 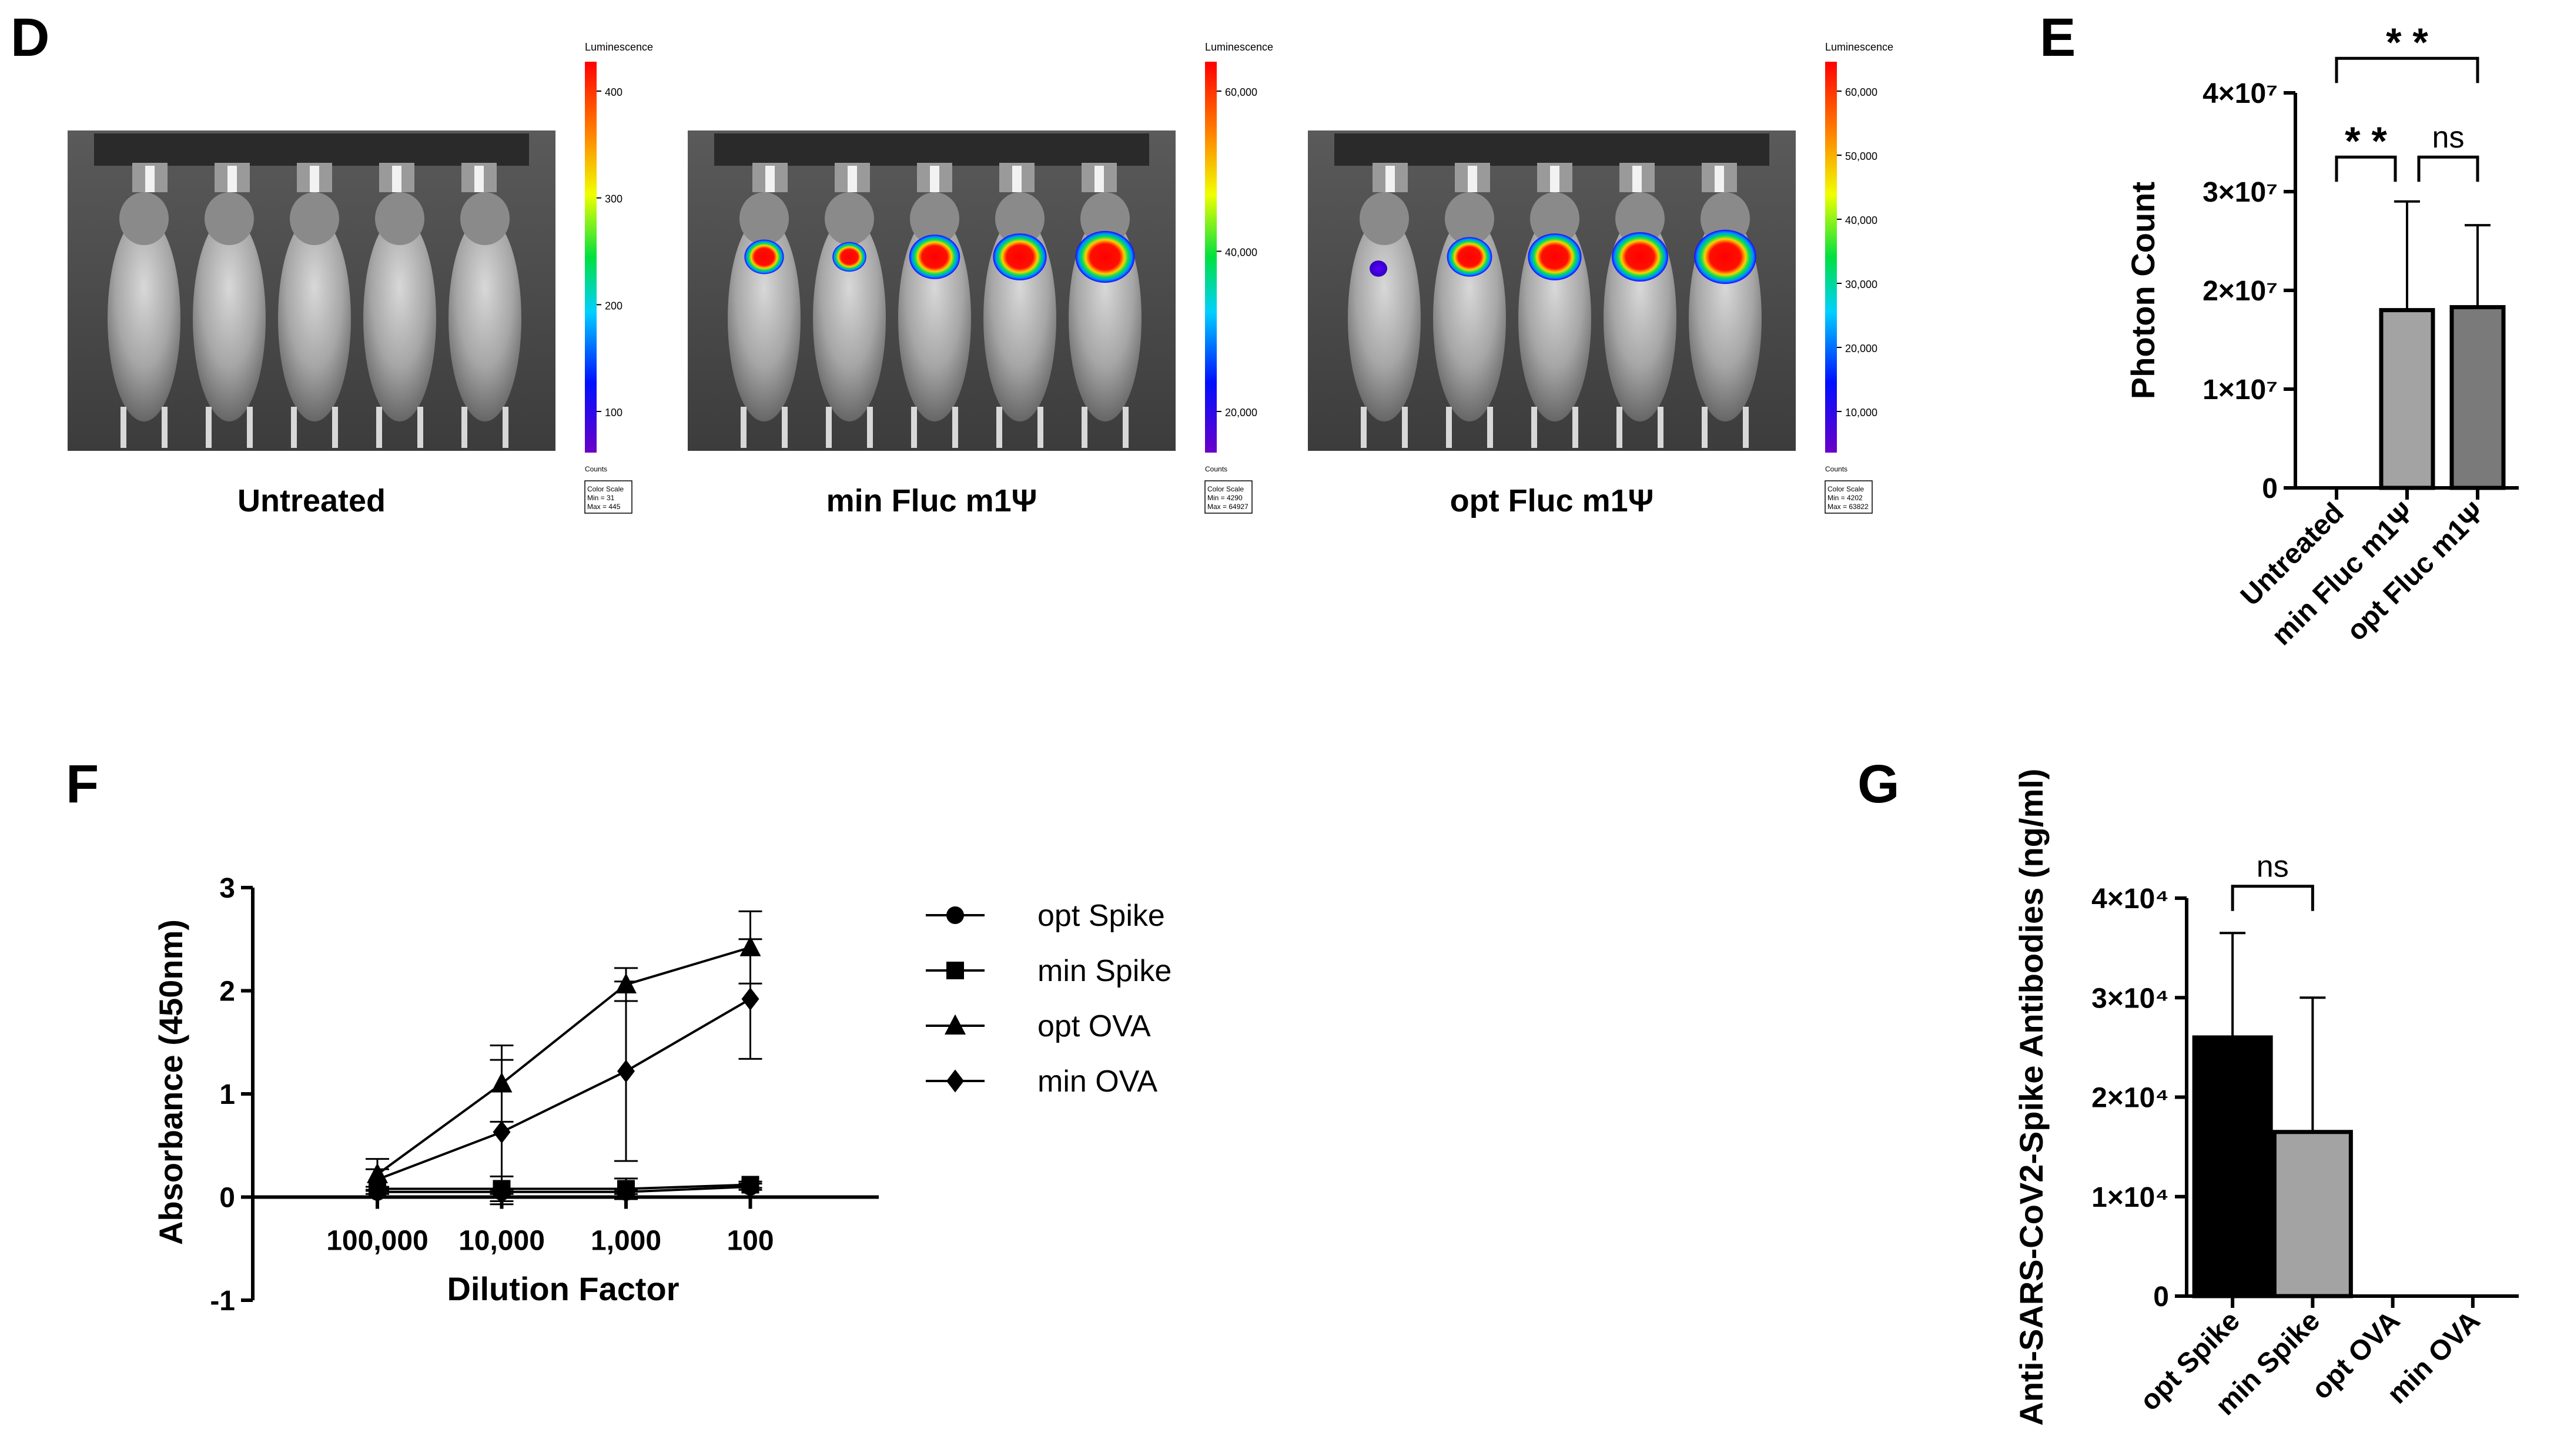 What do you see at coordinates (2240, 93) in the screenshot?
I see `y-tick-label: 4×10⁷` at bounding box center [2240, 93].